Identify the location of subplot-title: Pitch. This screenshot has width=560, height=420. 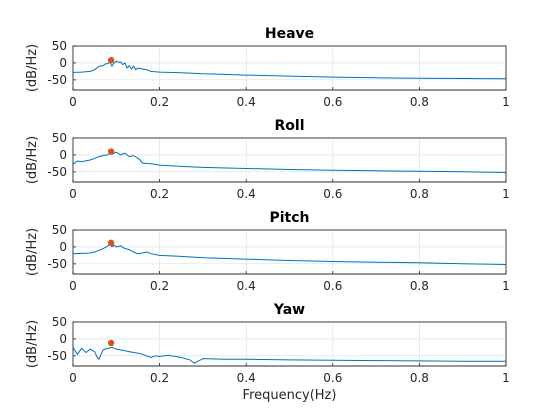
(289, 218).